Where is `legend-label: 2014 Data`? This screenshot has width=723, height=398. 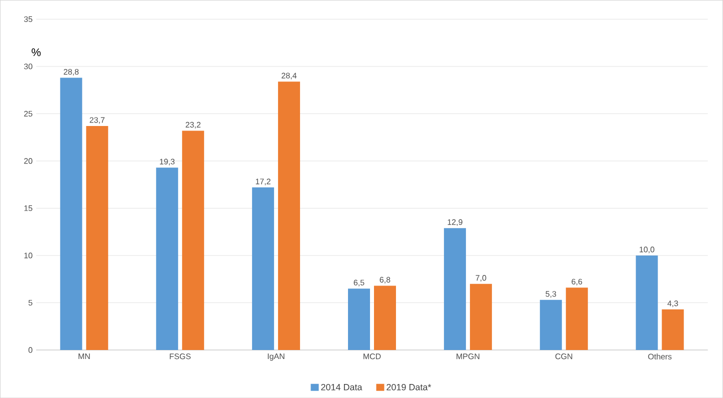 legend-label: 2014 Data is located at coordinates (341, 387).